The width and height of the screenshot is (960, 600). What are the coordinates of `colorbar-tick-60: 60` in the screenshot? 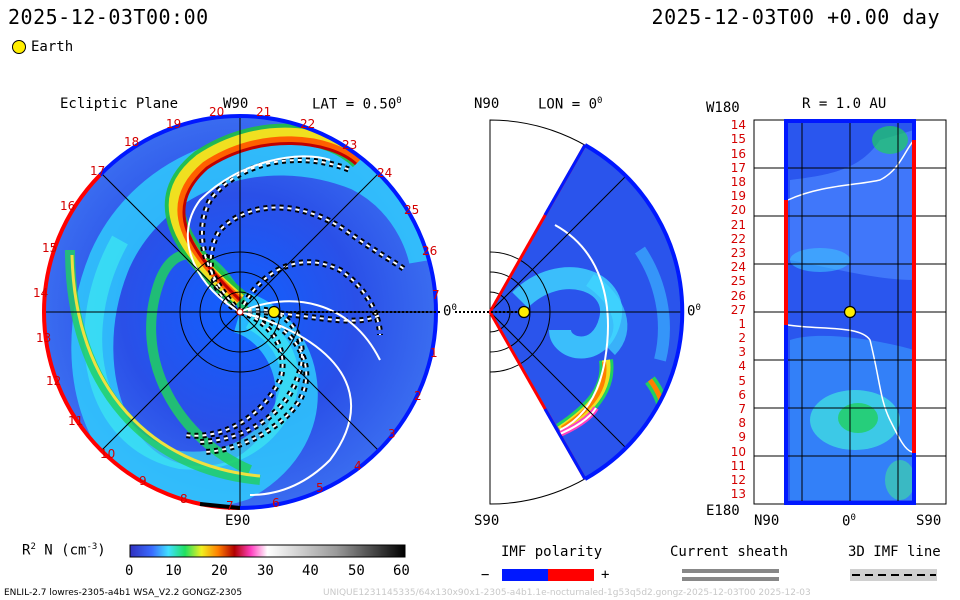 It's located at (401, 571).